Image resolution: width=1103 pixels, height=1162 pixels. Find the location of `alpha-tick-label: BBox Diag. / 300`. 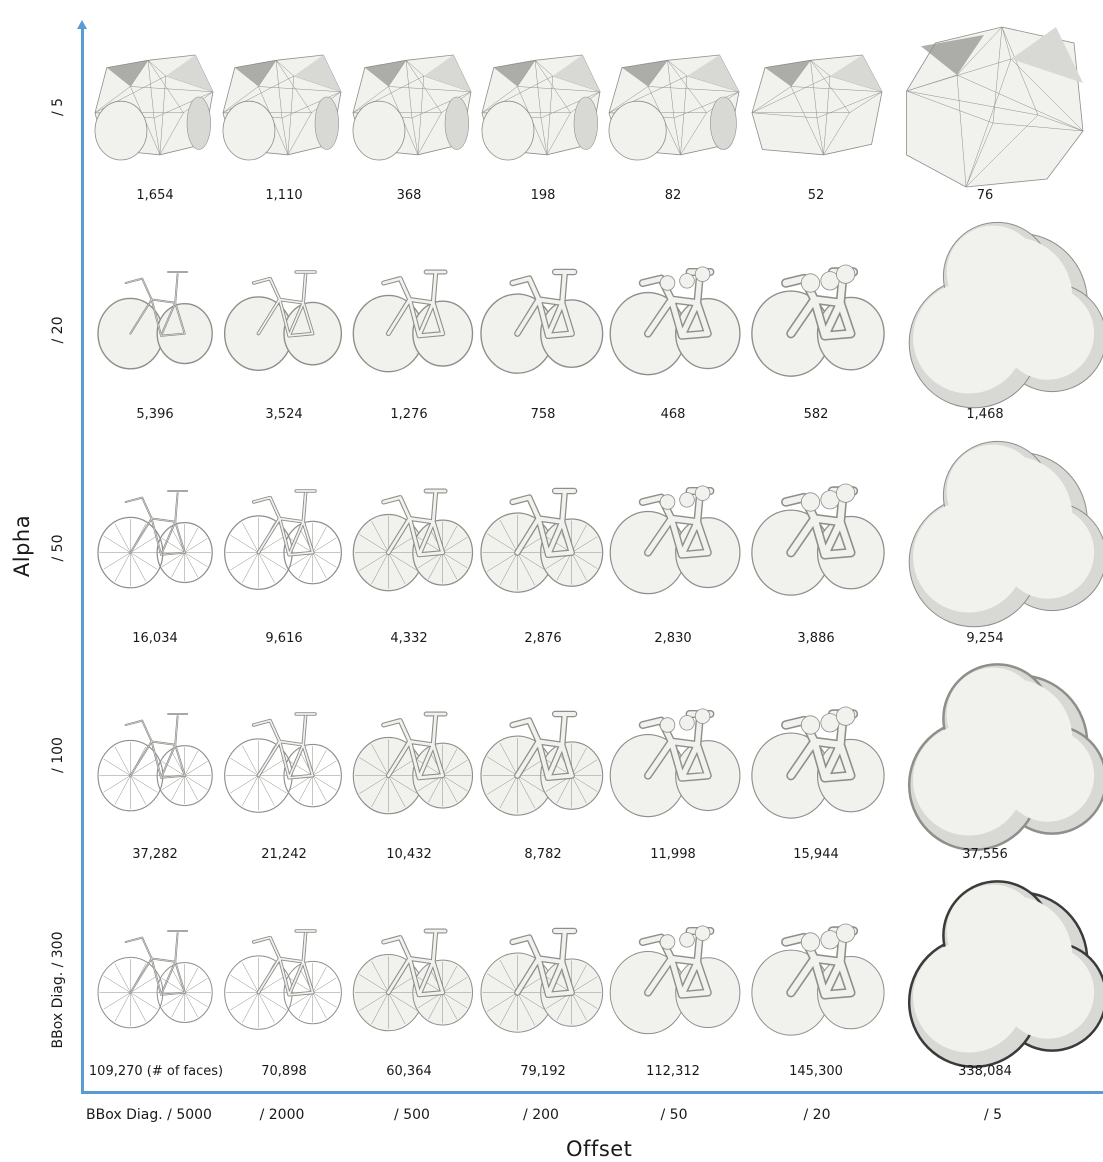

alpha-tick-label: BBox Diag. / 300 is located at coordinates (58, 990).